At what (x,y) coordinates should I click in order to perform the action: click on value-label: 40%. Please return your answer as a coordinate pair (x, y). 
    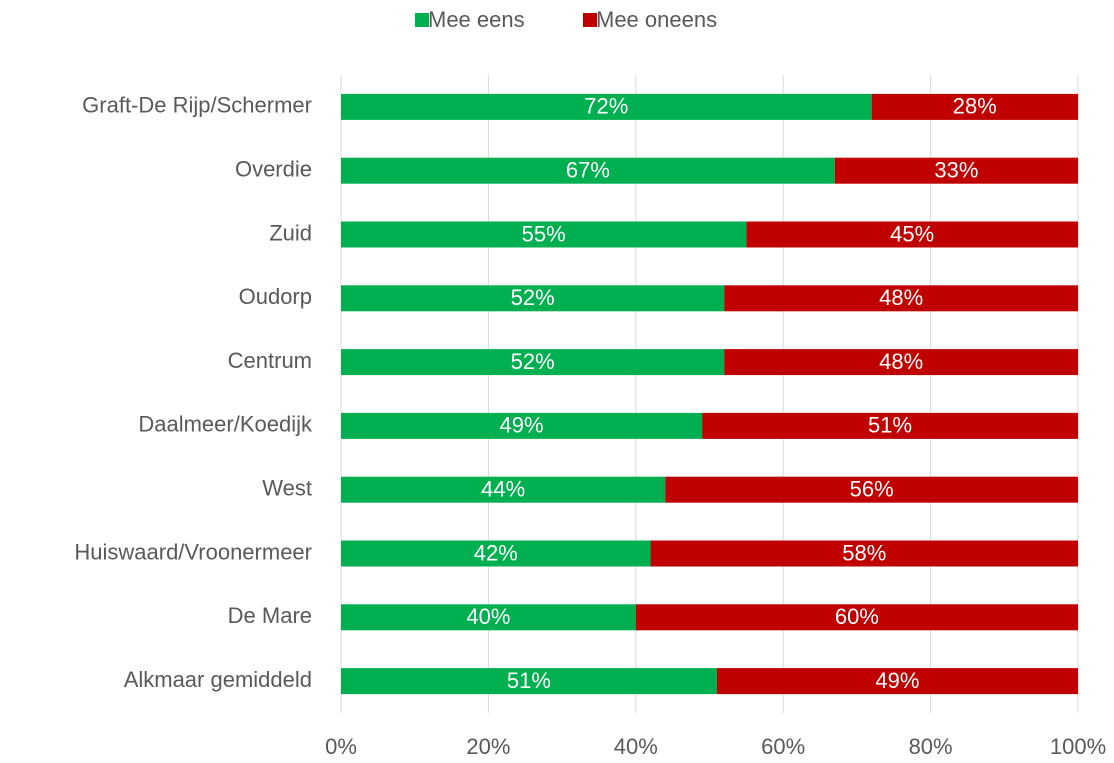
    Looking at the image, I should click on (488, 616).